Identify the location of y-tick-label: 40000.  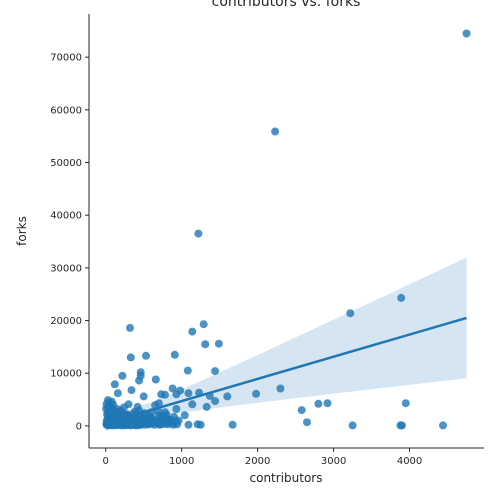
(66, 216).